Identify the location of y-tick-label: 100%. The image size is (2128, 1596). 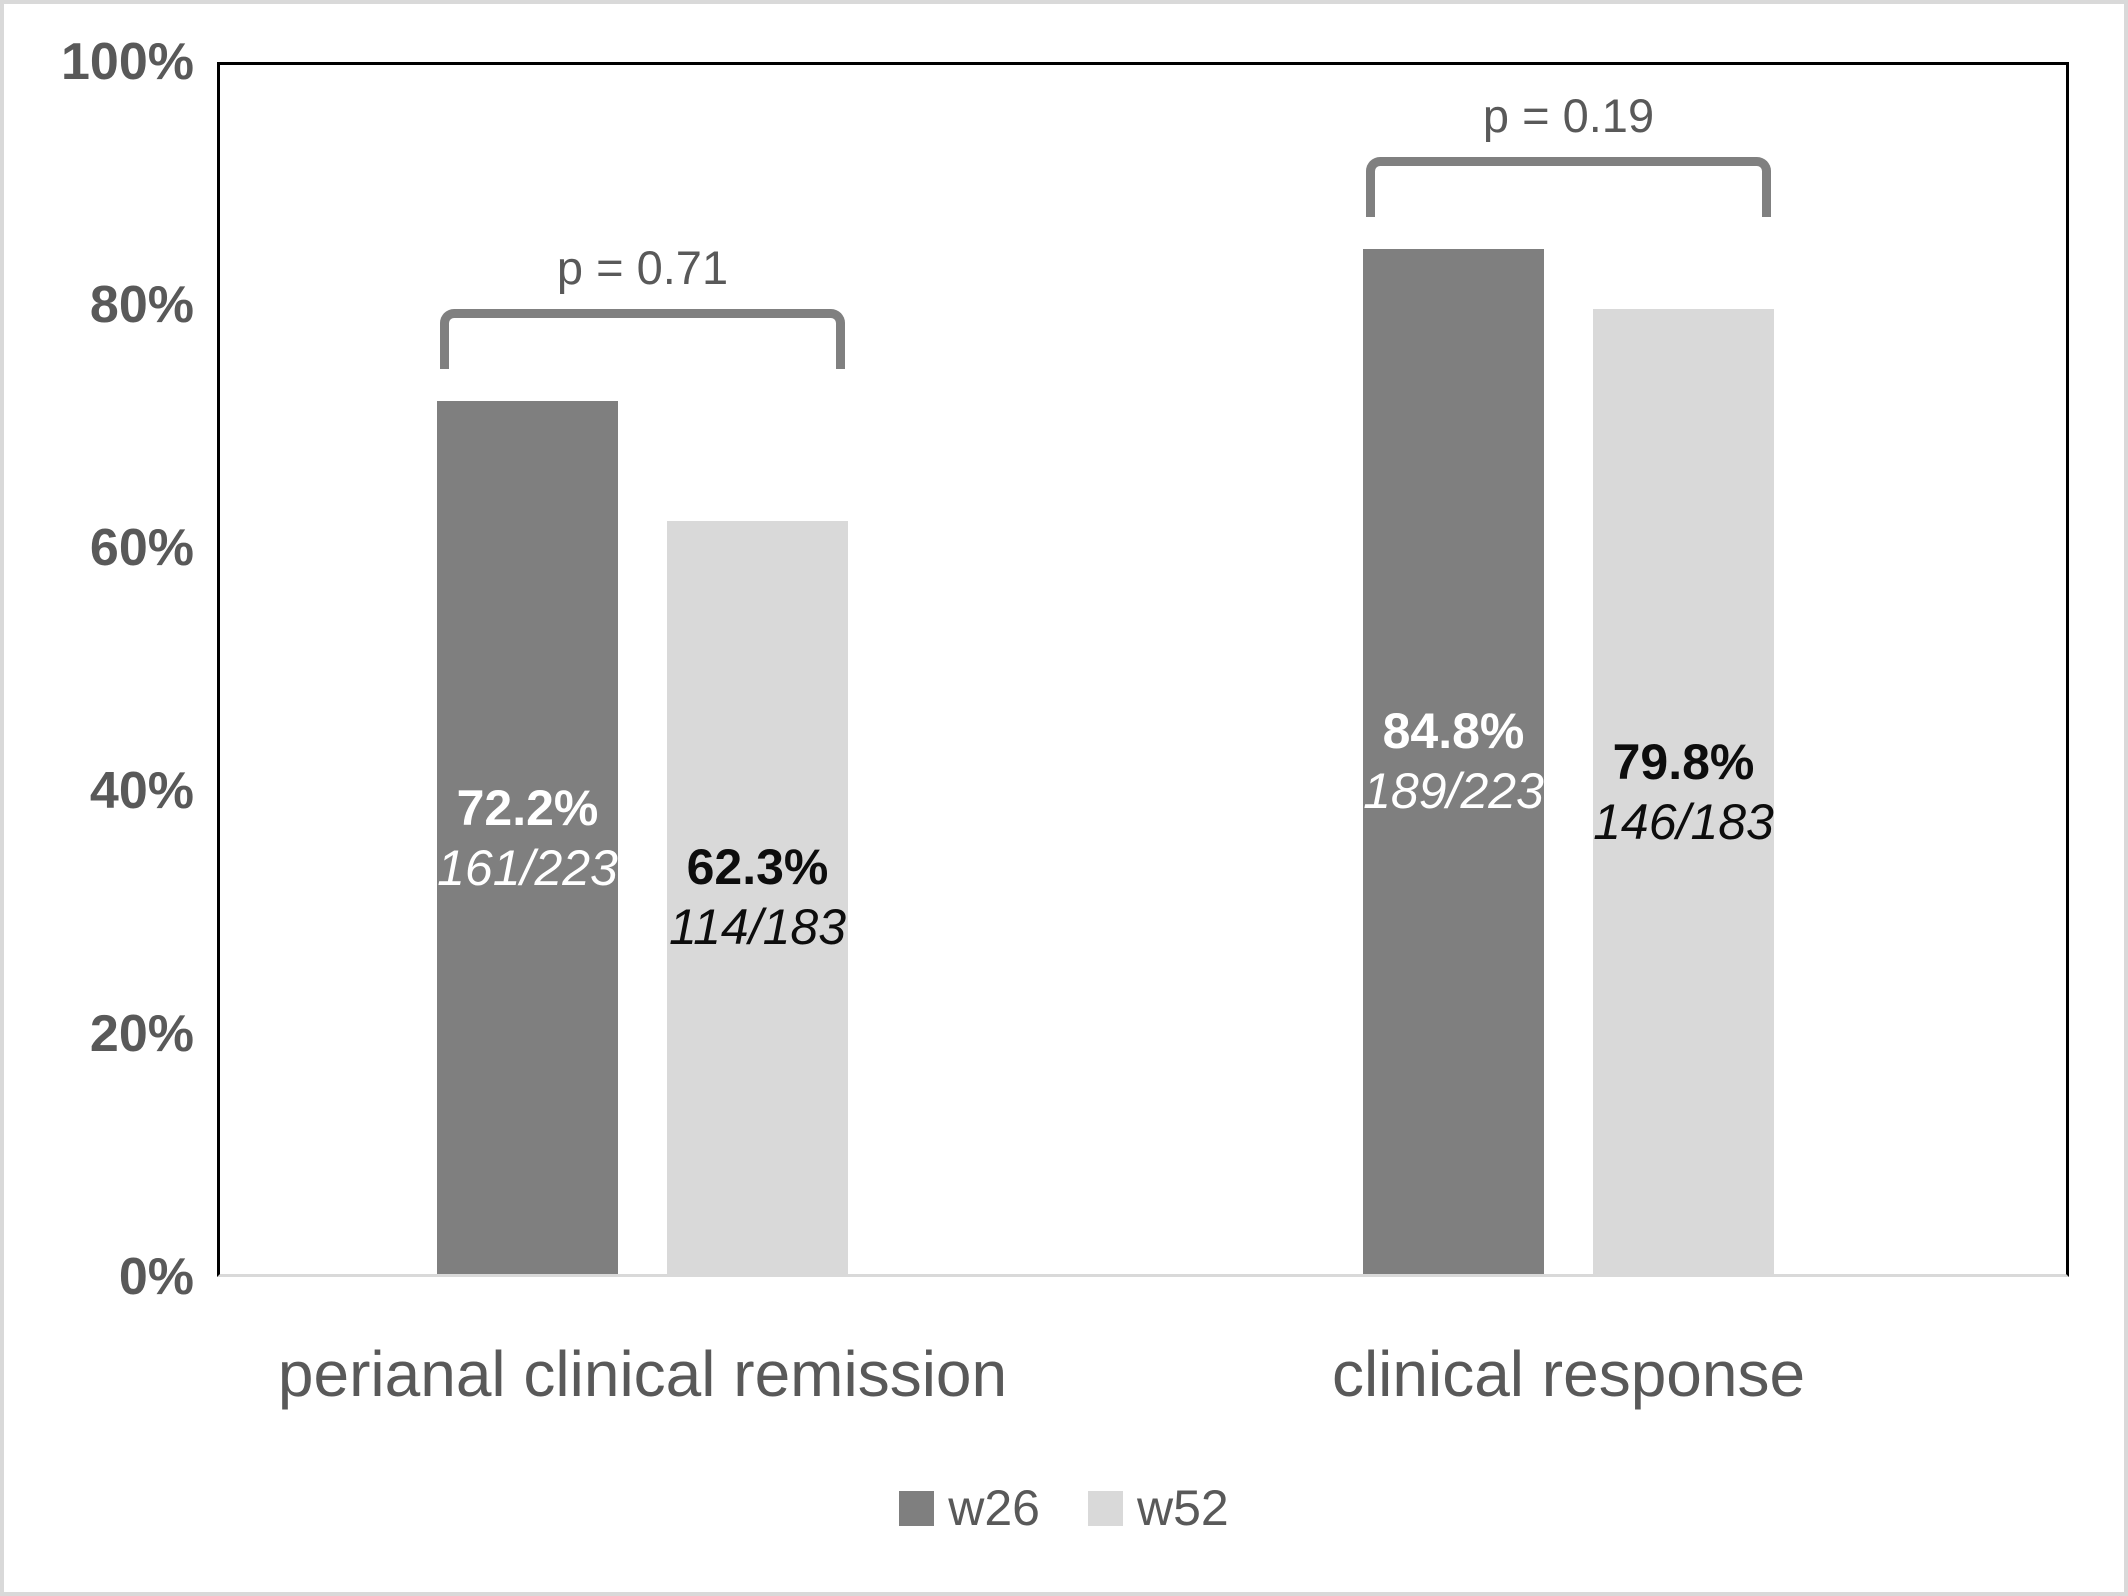
(127, 62).